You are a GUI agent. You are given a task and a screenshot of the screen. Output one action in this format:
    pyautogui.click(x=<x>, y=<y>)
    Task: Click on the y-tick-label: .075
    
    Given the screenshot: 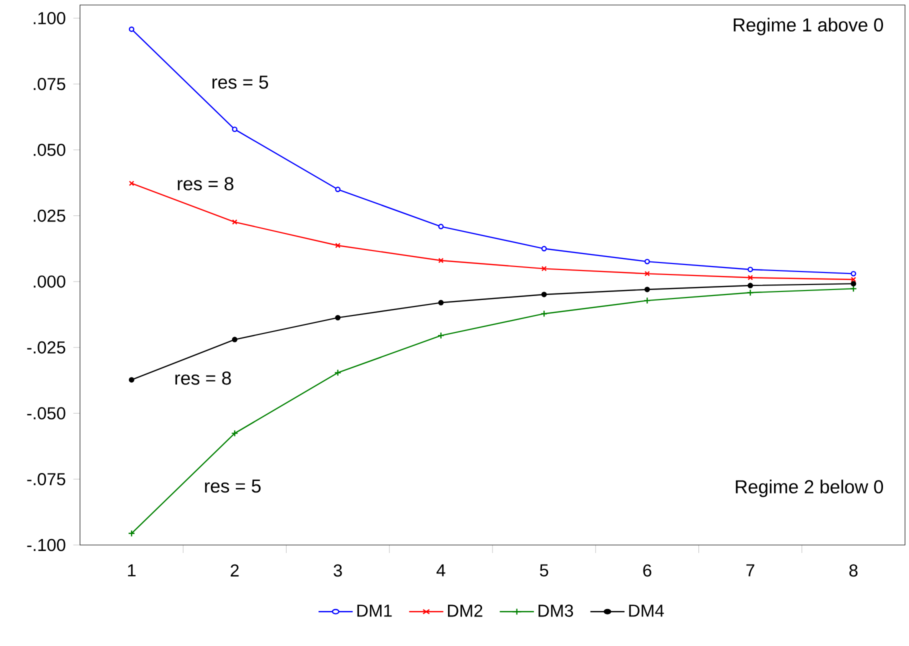 What is the action you would take?
    pyautogui.click(x=50, y=84)
    